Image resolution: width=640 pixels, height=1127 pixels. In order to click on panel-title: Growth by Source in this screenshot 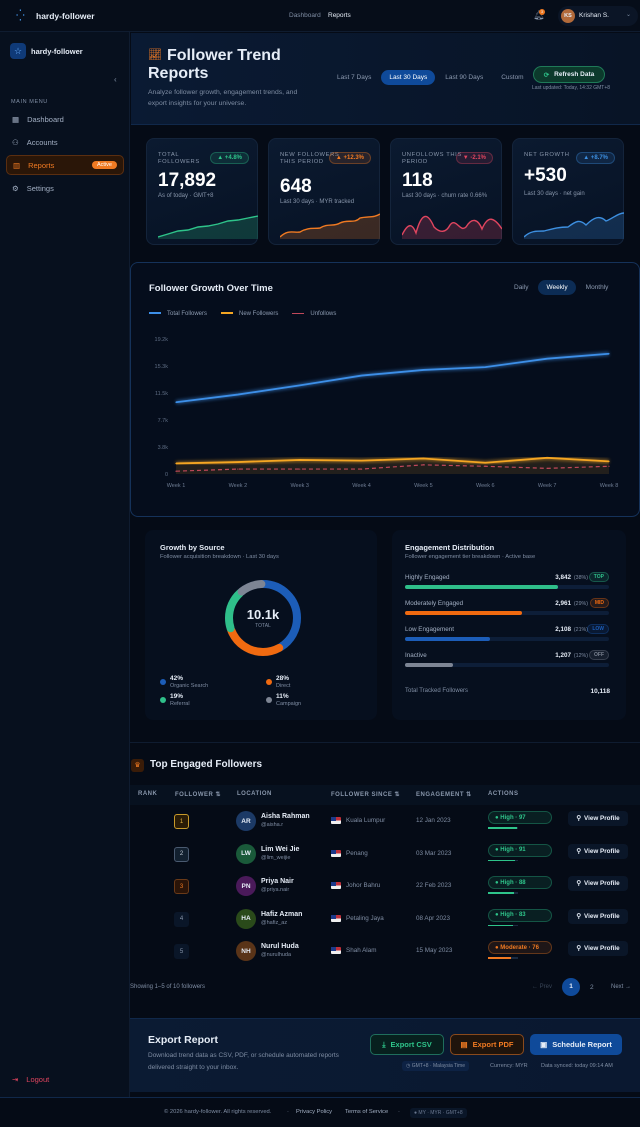, I will do `click(192, 547)`.